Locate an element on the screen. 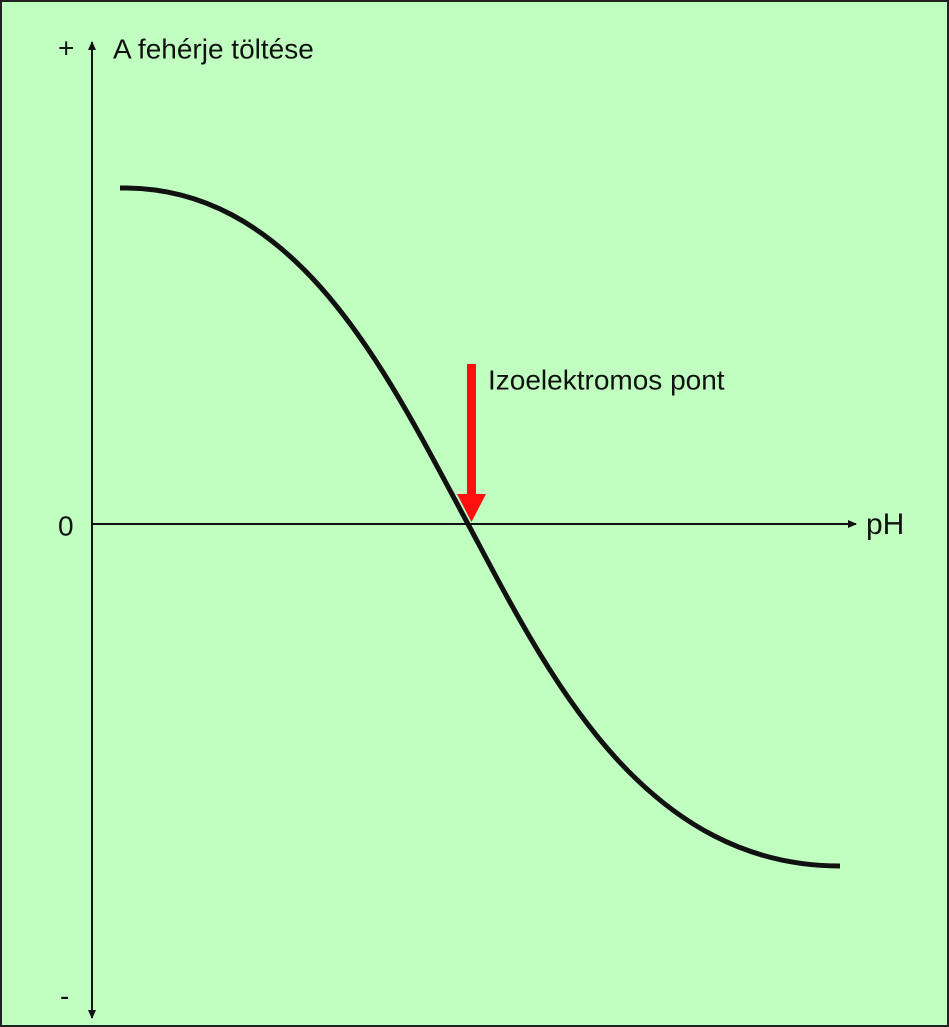 The width and height of the screenshot is (949, 1027). annotation: Izoelektromos pont is located at coordinates (606, 379).